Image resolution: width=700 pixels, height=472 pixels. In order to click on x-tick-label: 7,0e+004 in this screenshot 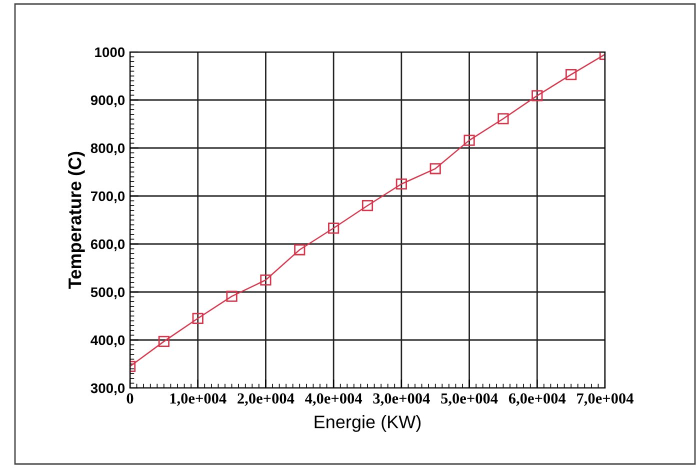, I will do `click(605, 399)`.